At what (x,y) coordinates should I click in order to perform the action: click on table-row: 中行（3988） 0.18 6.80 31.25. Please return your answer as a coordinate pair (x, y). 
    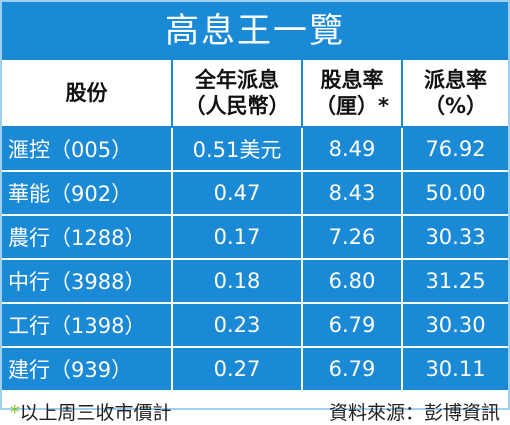
    Looking at the image, I should click on (255, 280).